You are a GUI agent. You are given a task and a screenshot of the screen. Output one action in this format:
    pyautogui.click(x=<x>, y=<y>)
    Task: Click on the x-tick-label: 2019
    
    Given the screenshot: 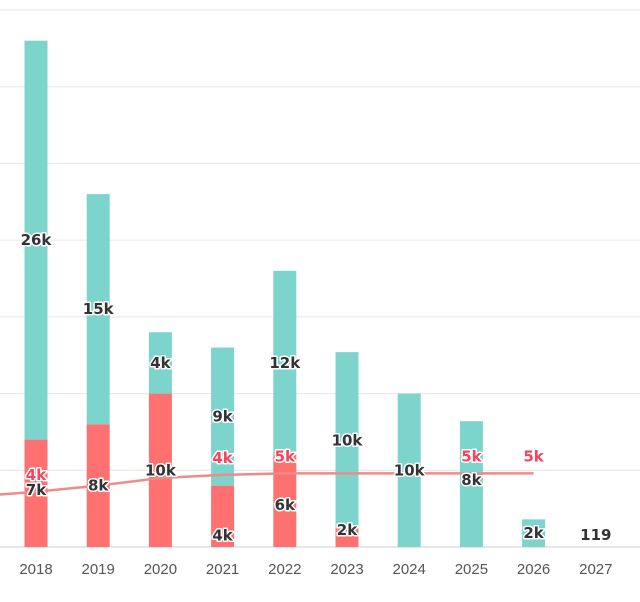 What is the action you would take?
    pyautogui.click(x=98, y=569)
    